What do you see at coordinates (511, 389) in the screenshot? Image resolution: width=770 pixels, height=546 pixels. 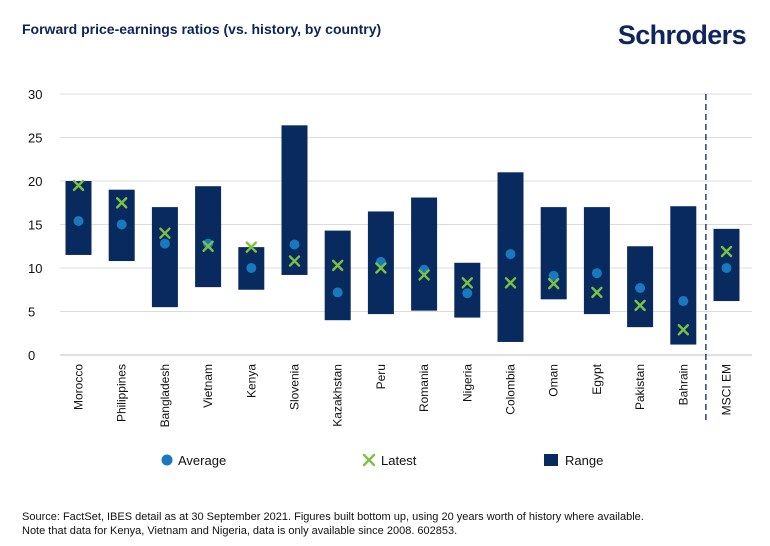 I see `x-category-label: Colombia` at bounding box center [511, 389].